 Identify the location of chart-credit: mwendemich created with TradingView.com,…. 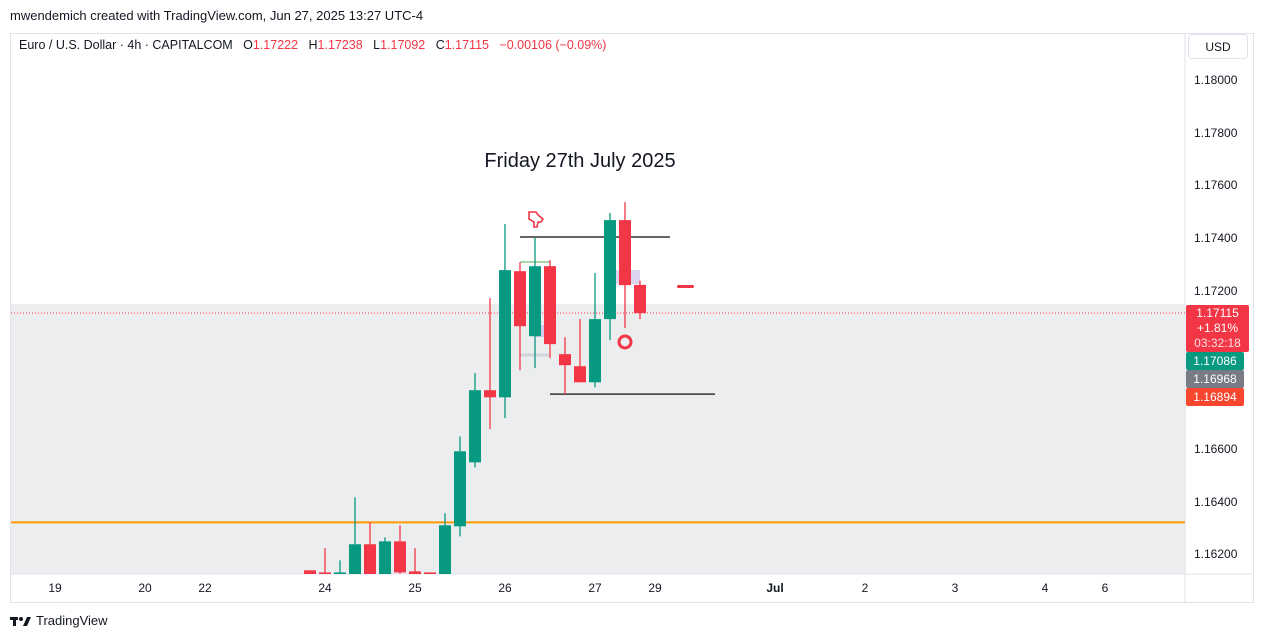
(217, 15).